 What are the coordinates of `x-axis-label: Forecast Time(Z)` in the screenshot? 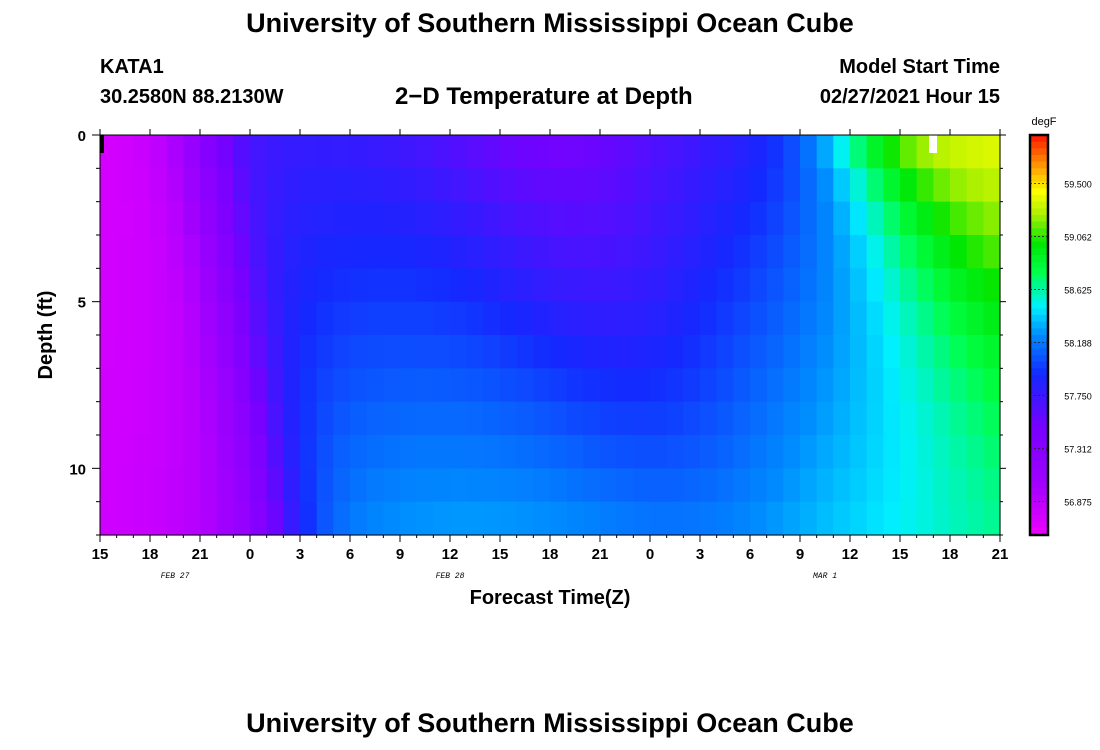 It's located at (550, 598).